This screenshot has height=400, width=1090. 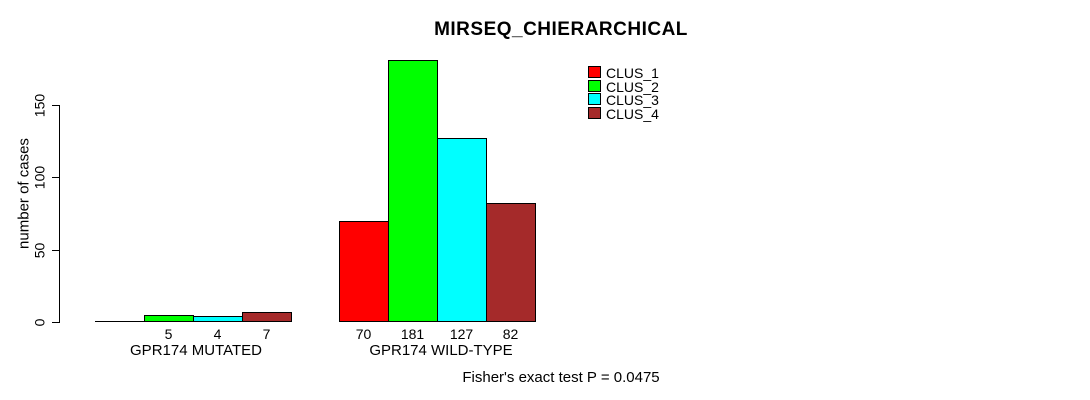 I want to click on bar-clus_4-group2, so click(x=511, y=262).